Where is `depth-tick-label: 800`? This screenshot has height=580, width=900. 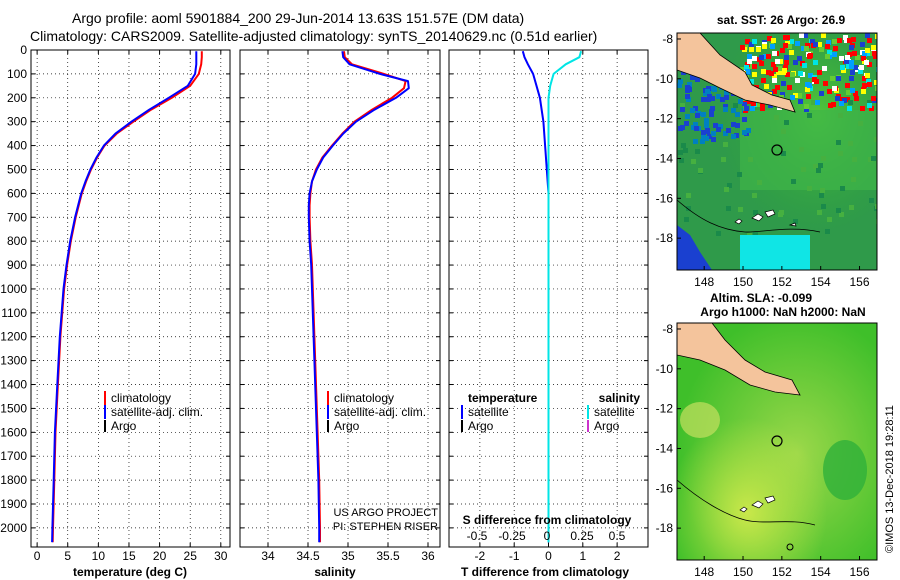 depth-tick-label: 800 is located at coordinates (17, 241).